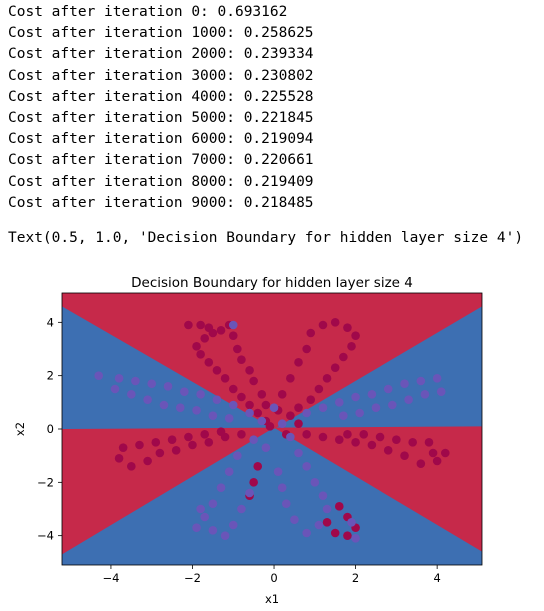 The image size is (544, 611). What do you see at coordinates (161, 96) in the screenshot?
I see `cost-log-line: Cost after iteration 4000: 0.225528` at bounding box center [161, 96].